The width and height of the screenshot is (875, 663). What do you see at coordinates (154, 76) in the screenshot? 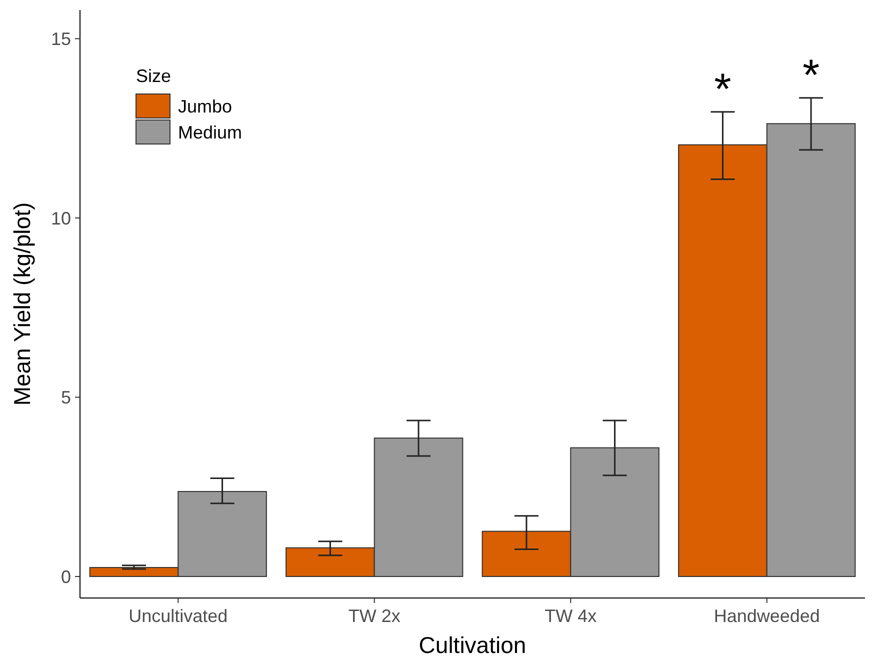
I see `legend-title: Size` at bounding box center [154, 76].